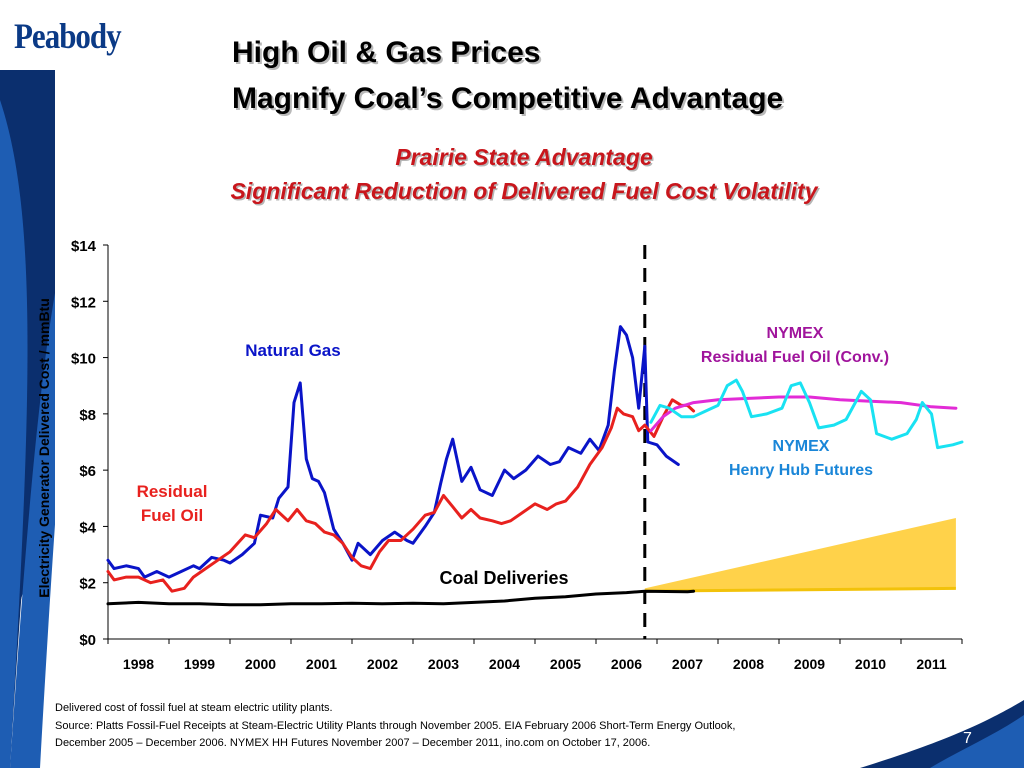 The width and height of the screenshot is (1024, 768). Describe the element at coordinates (138, 664) in the screenshot. I see `x-tick-label: 1998` at that location.